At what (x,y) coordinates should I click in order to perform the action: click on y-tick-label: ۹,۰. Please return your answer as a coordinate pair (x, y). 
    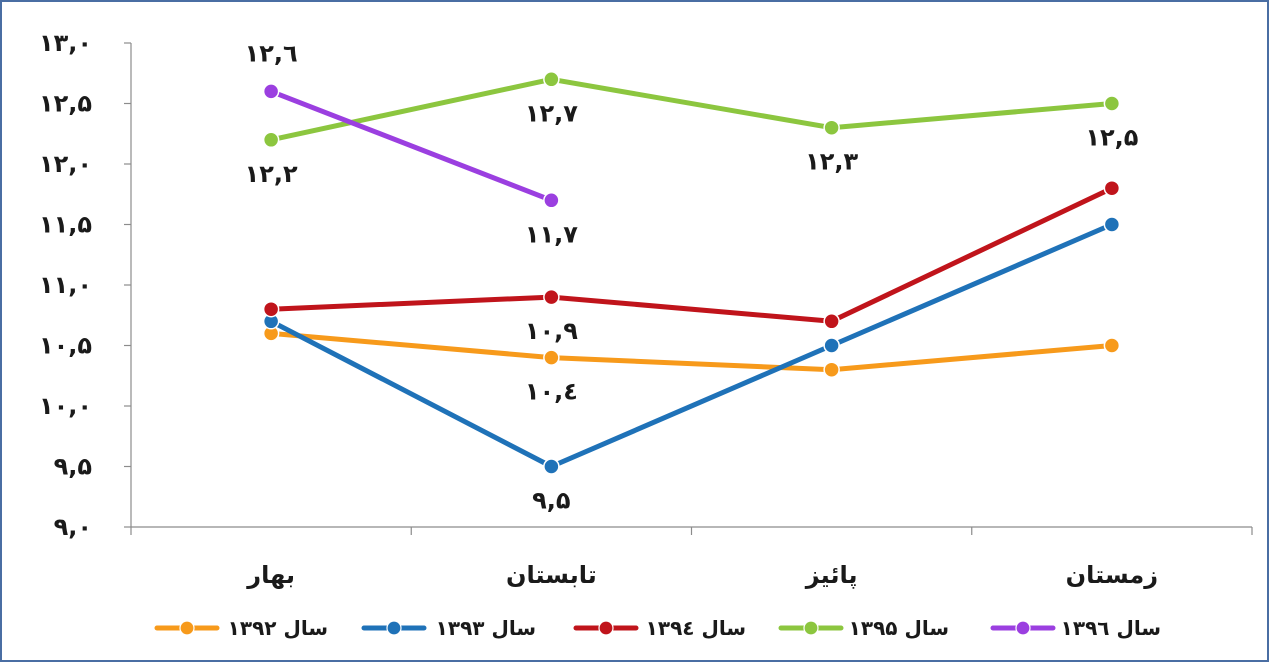
    Looking at the image, I should click on (73, 527).